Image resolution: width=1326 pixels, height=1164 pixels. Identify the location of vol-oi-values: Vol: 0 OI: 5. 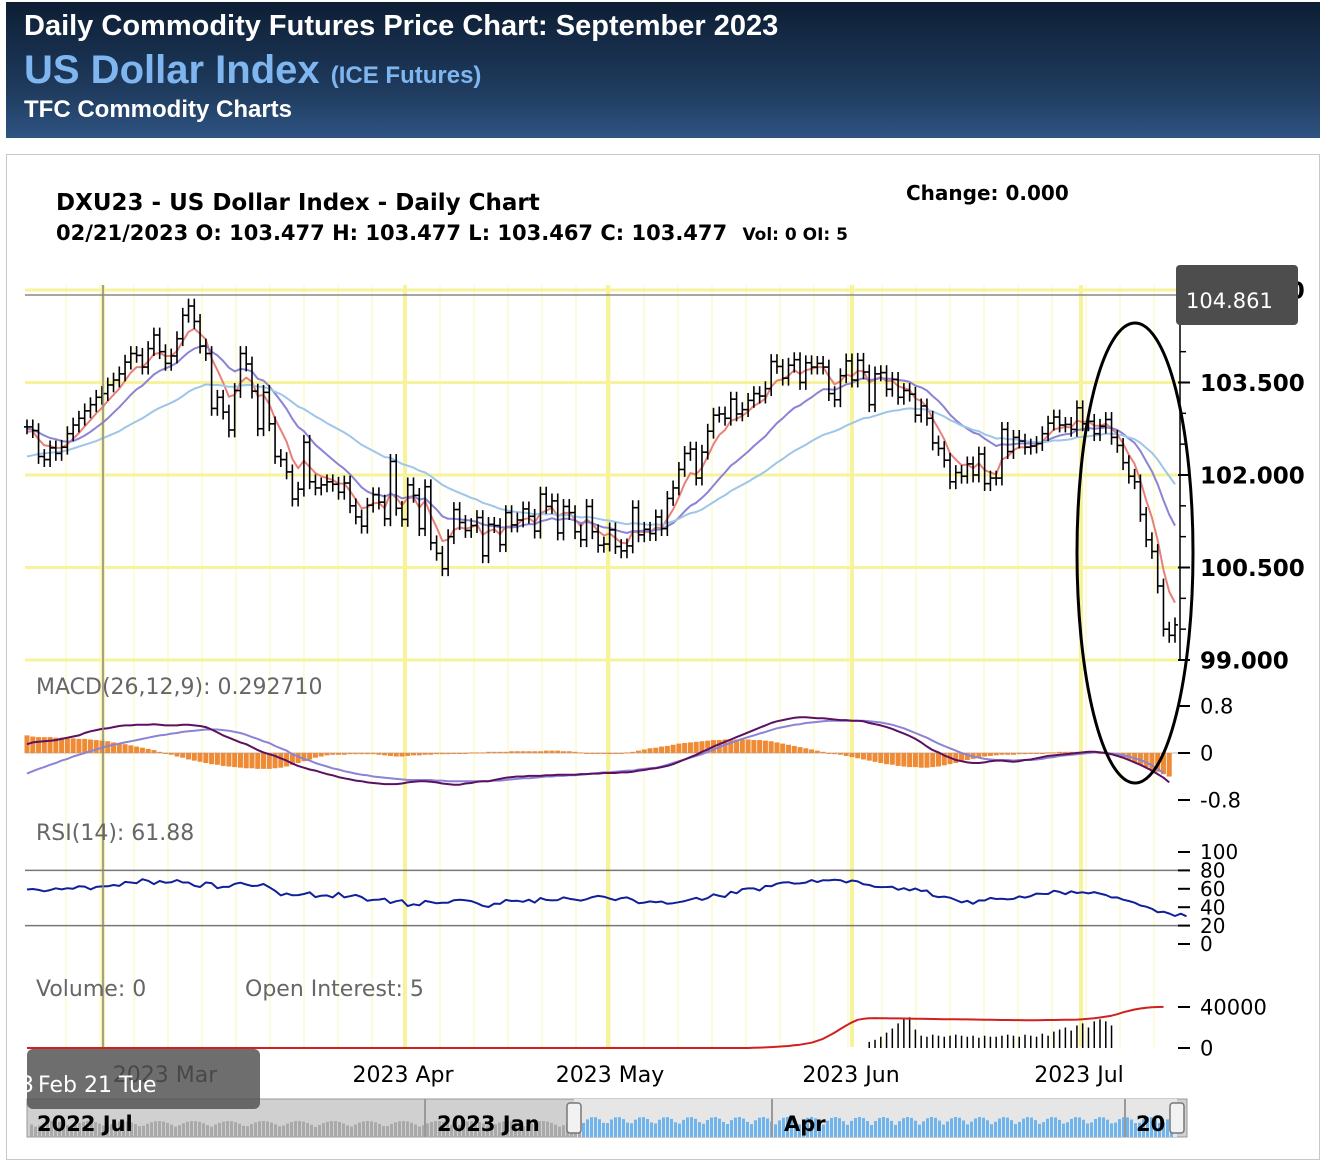
(795, 235).